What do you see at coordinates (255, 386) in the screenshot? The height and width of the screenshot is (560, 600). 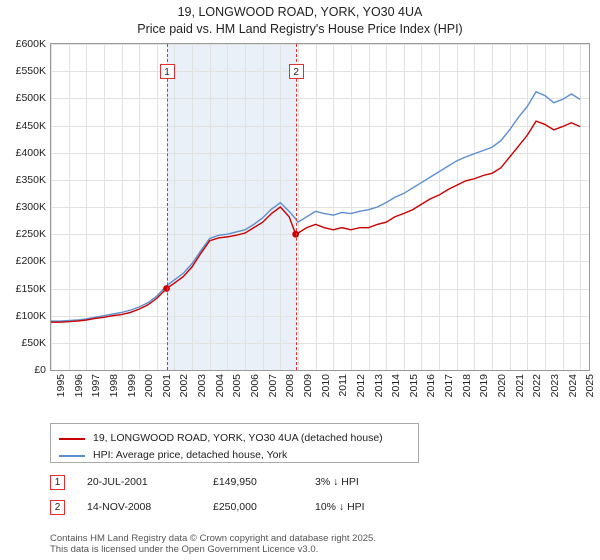 I see `x-axis-tick-label: 2006` at bounding box center [255, 386].